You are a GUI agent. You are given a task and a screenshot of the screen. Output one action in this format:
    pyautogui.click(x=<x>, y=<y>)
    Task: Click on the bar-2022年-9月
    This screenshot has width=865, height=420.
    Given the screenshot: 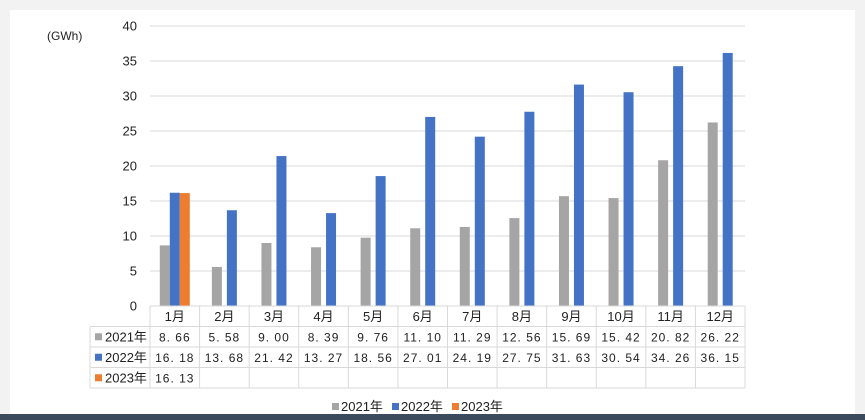 What is the action you would take?
    pyautogui.click(x=578, y=195)
    